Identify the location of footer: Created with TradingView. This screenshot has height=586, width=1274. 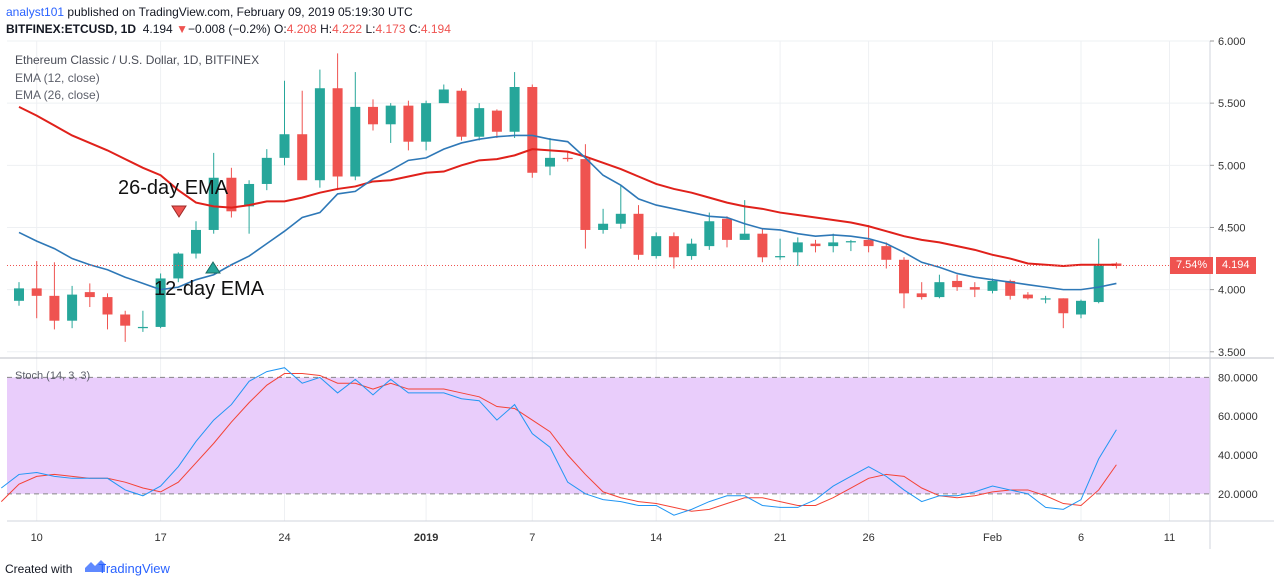
(87, 568).